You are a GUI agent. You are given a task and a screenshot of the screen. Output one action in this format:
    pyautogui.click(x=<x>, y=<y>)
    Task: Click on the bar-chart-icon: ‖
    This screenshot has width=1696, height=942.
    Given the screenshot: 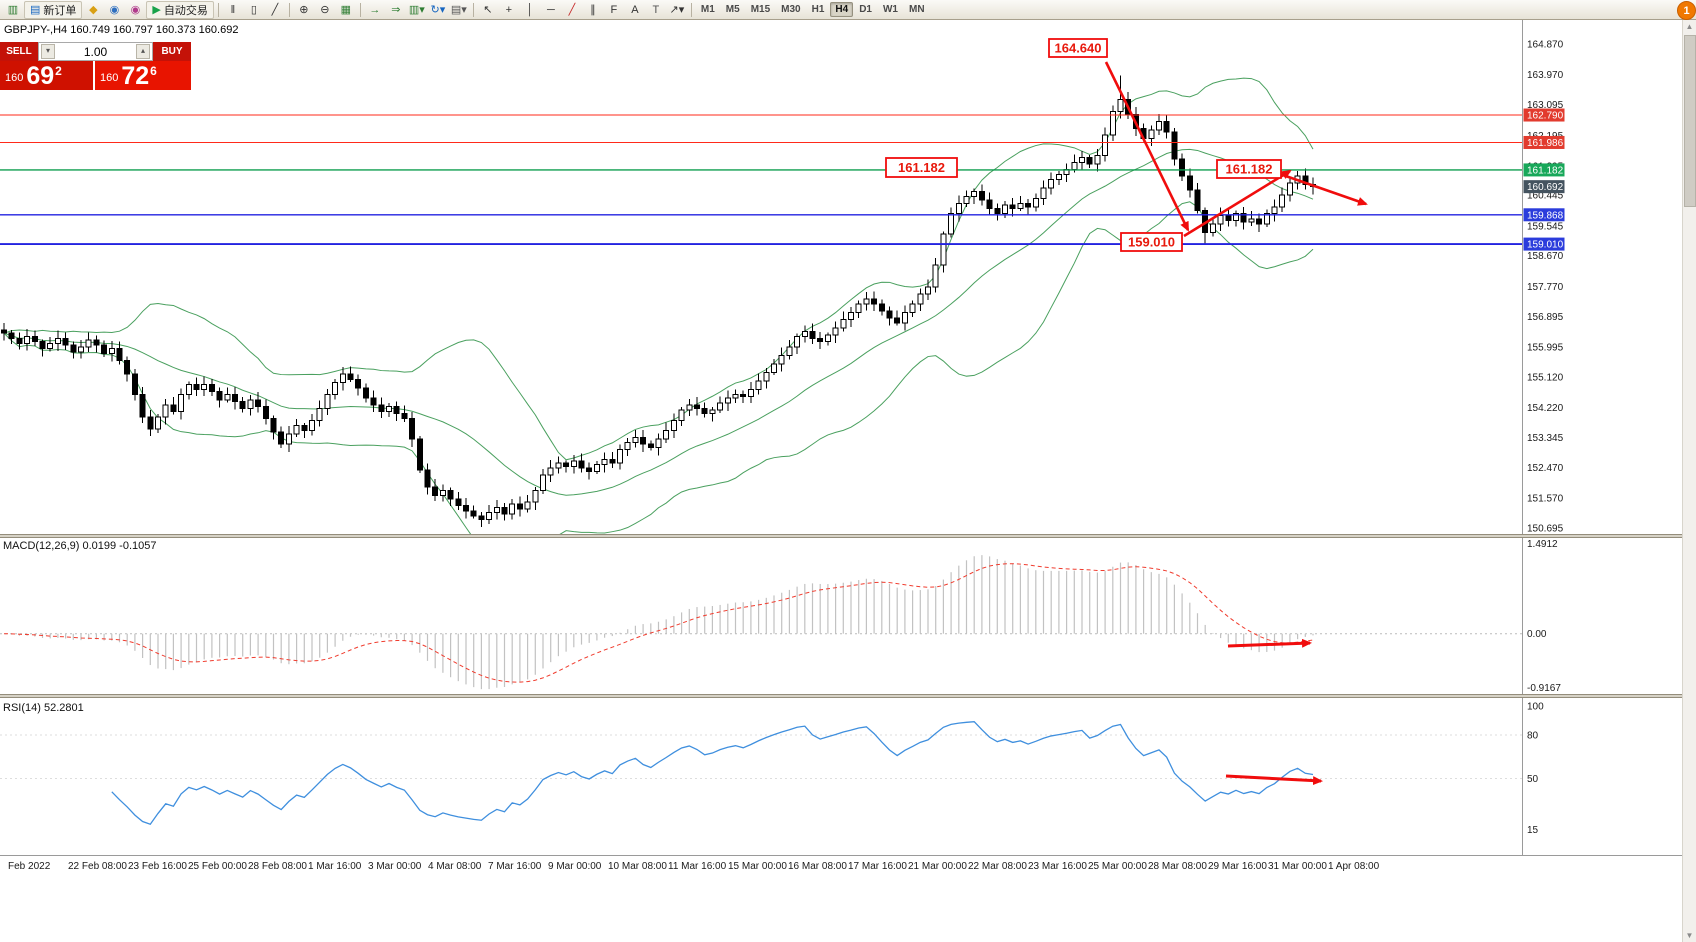 What is the action you would take?
    pyautogui.click(x=233, y=10)
    